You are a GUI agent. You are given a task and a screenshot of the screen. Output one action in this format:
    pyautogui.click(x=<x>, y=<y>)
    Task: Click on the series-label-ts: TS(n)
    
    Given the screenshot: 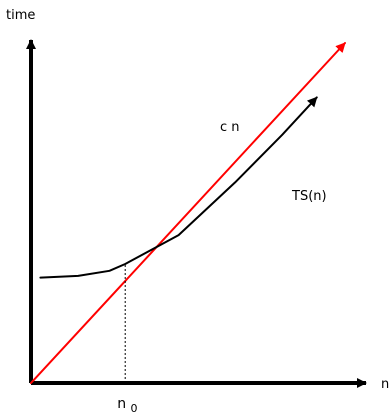 What is the action you would take?
    pyautogui.click(x=309, y=196)
    